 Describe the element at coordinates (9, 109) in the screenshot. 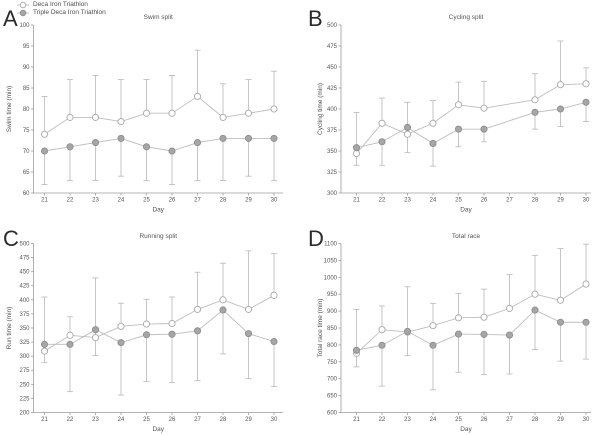

I see `y-axis-label: Swim time (min)` at that location.